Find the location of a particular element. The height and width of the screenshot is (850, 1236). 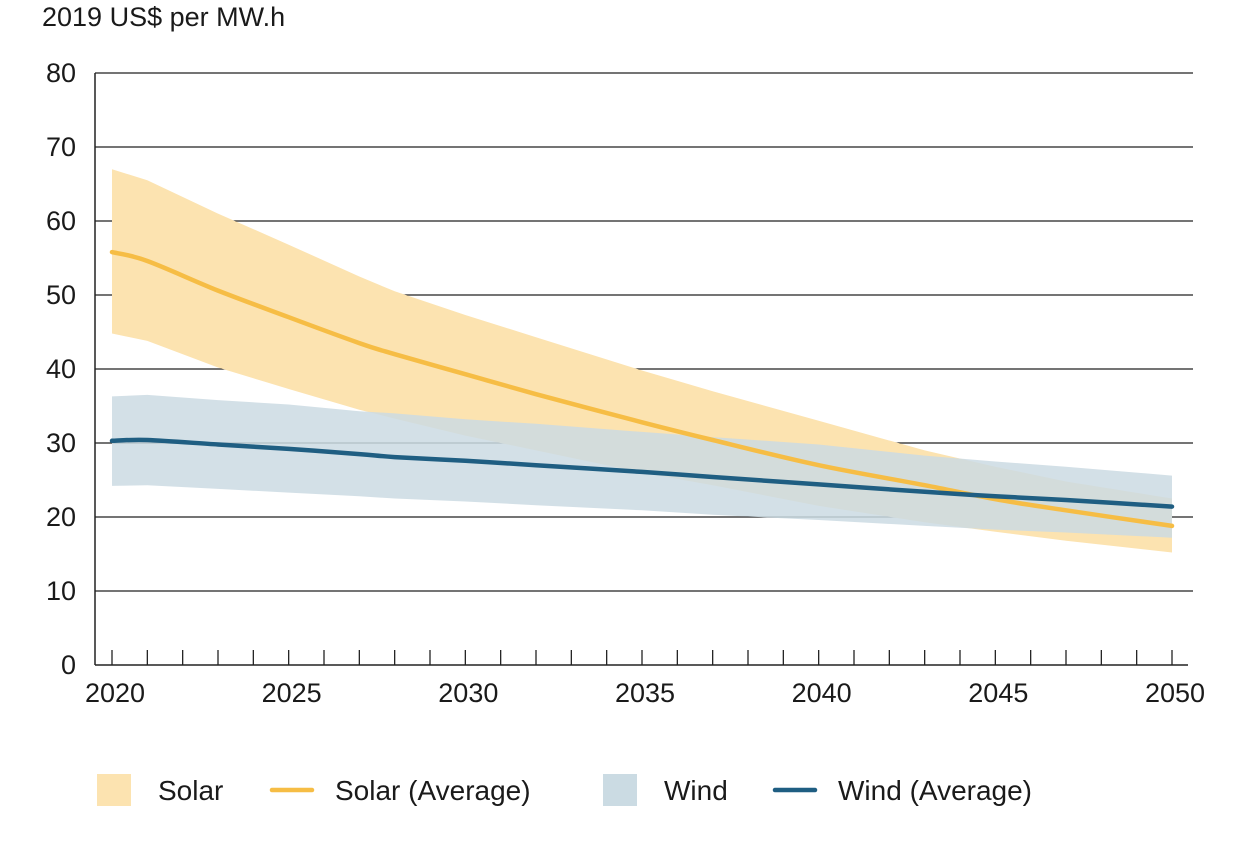

x-tick-label-2040: 2040 is located at coordinates (822, 693).